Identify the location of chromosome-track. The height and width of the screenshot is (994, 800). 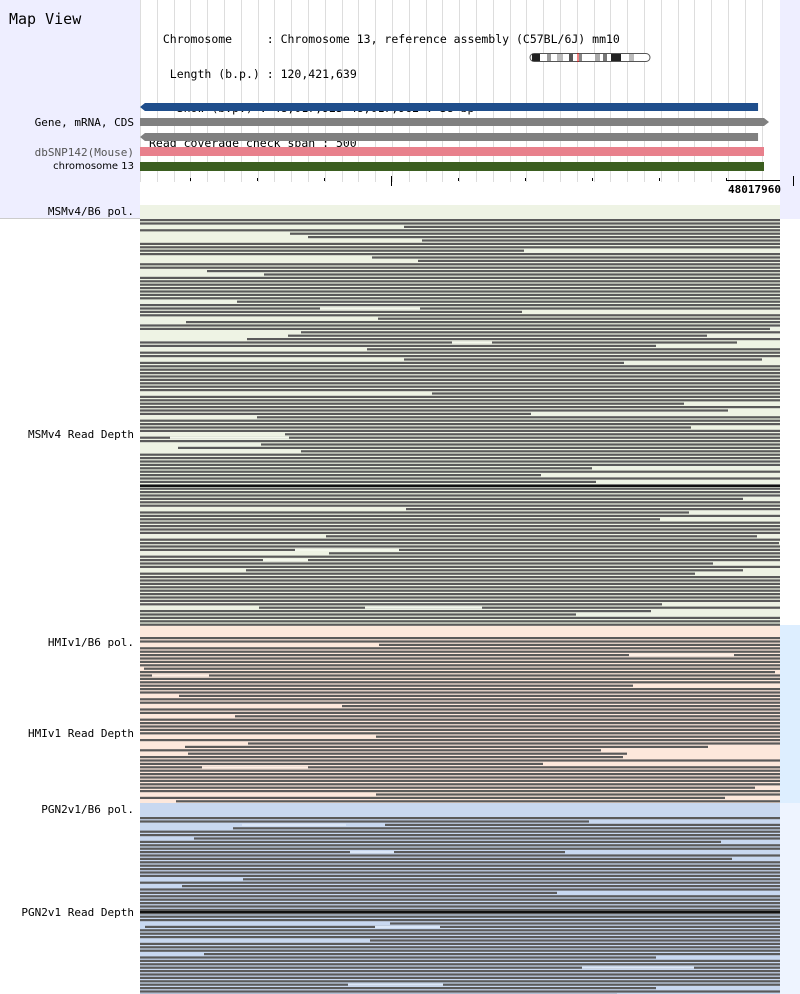
(452, 166).